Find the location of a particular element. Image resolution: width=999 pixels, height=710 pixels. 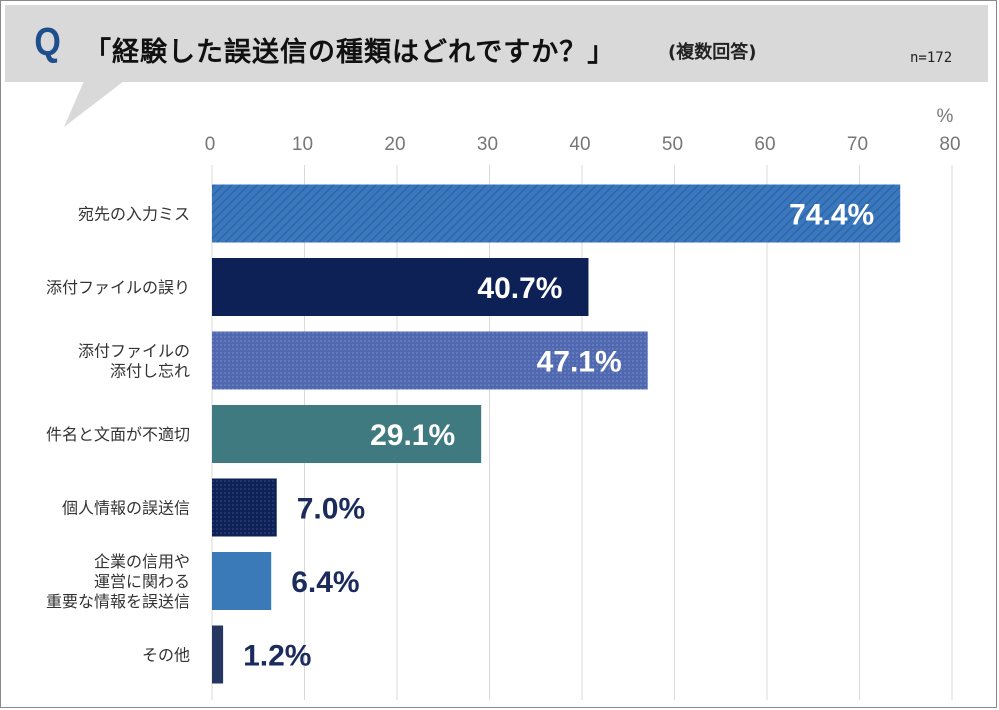

value-label: 1.2% is located at coordinates (277, 656).